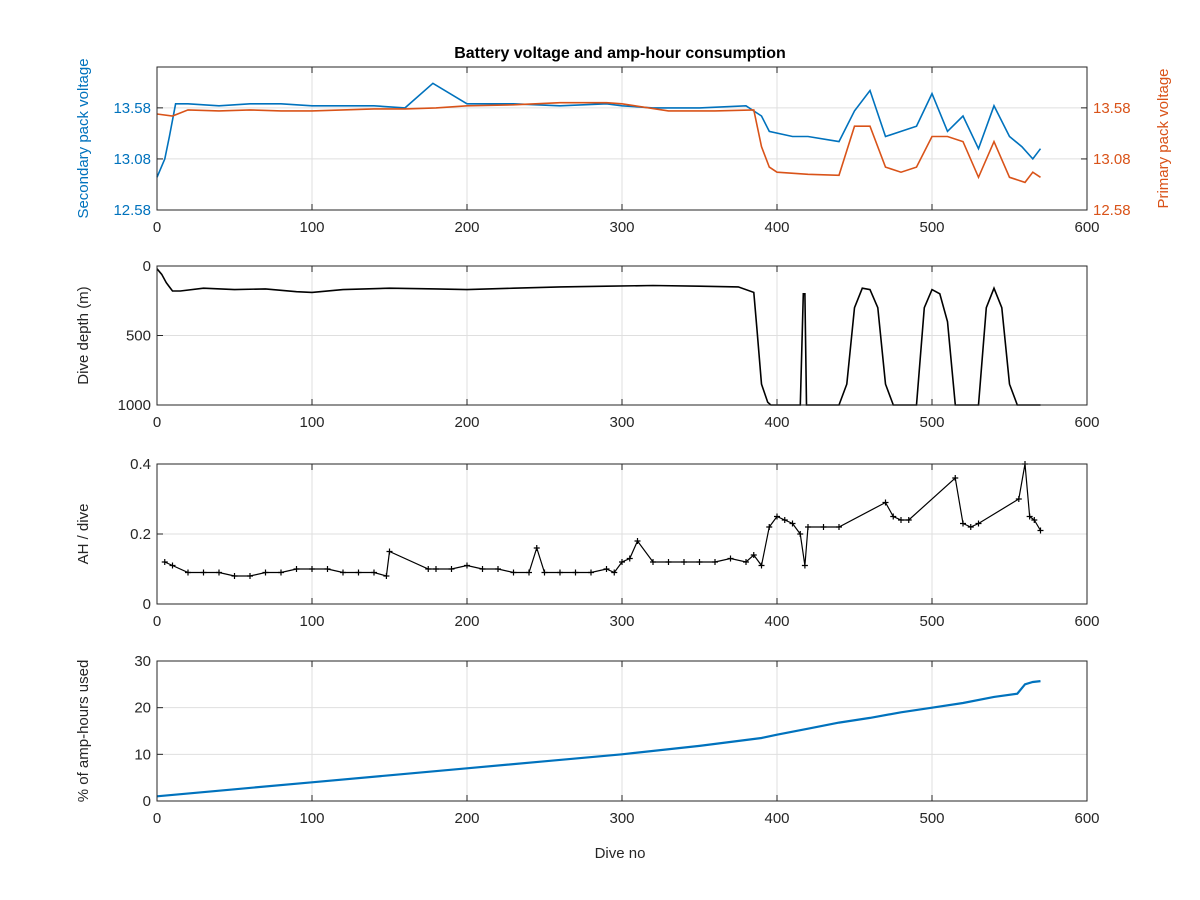 The image size is (1200, 900). I want to click on y-tick-label: 500, so click(138, 336).